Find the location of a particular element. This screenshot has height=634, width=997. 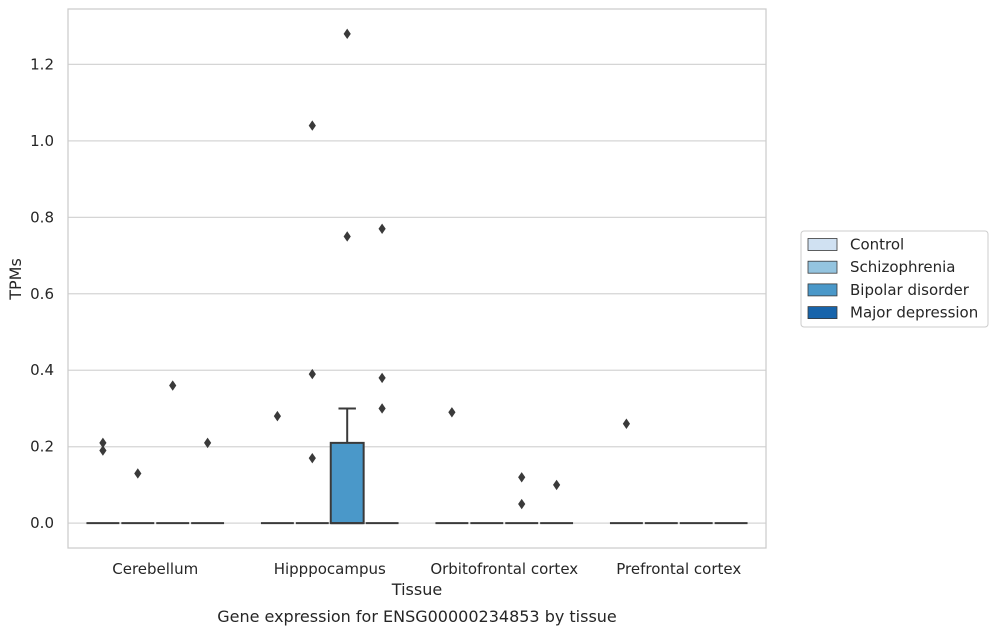

legend-label: Major depression is located at coordinates (914, 313).